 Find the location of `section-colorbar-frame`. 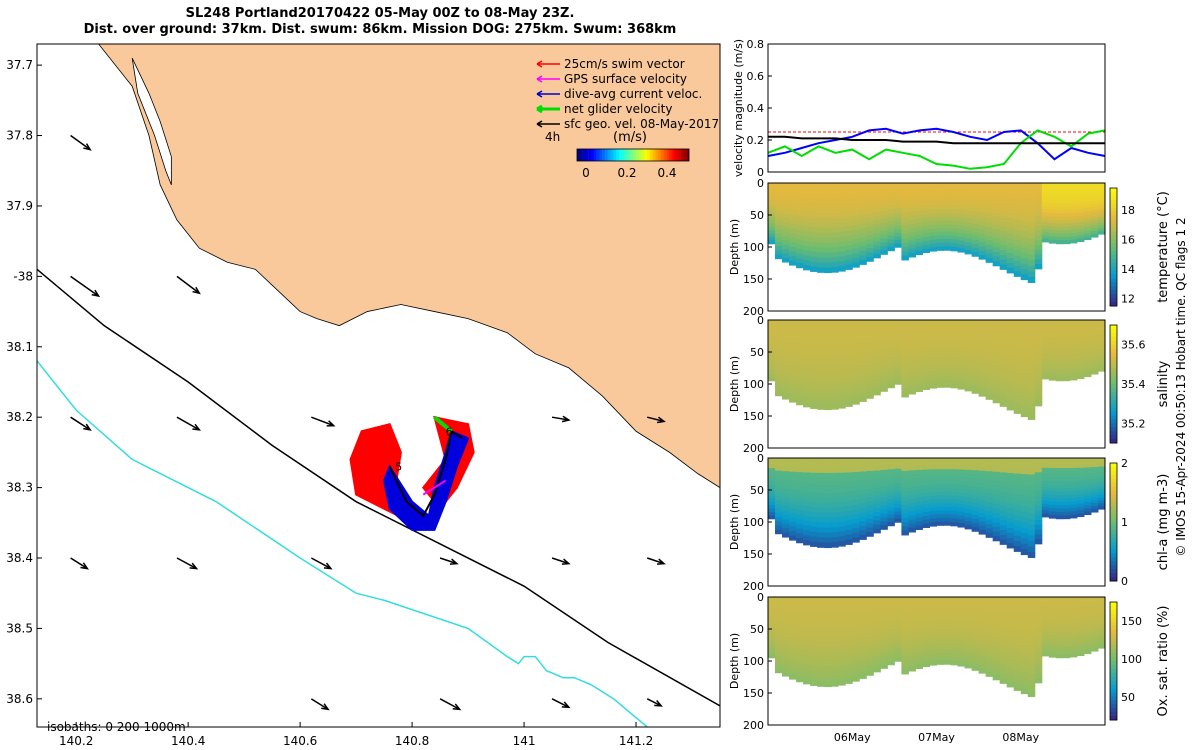

section-colorbar-frame is located at coordinates (1113, 384).